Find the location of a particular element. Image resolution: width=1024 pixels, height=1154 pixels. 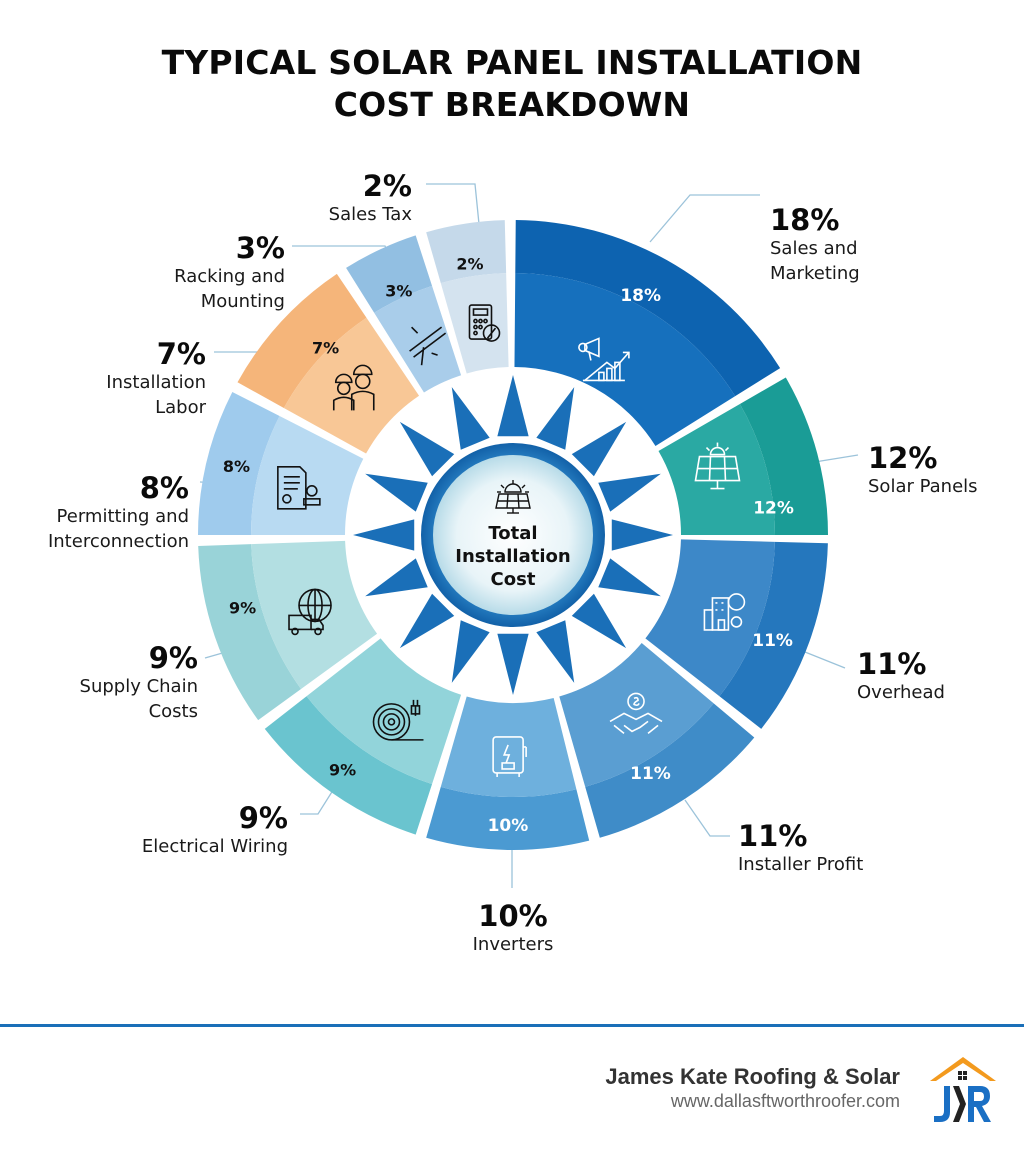

callout-sales-tax: 2% Sales Tax is located at coordinates (370, 198).